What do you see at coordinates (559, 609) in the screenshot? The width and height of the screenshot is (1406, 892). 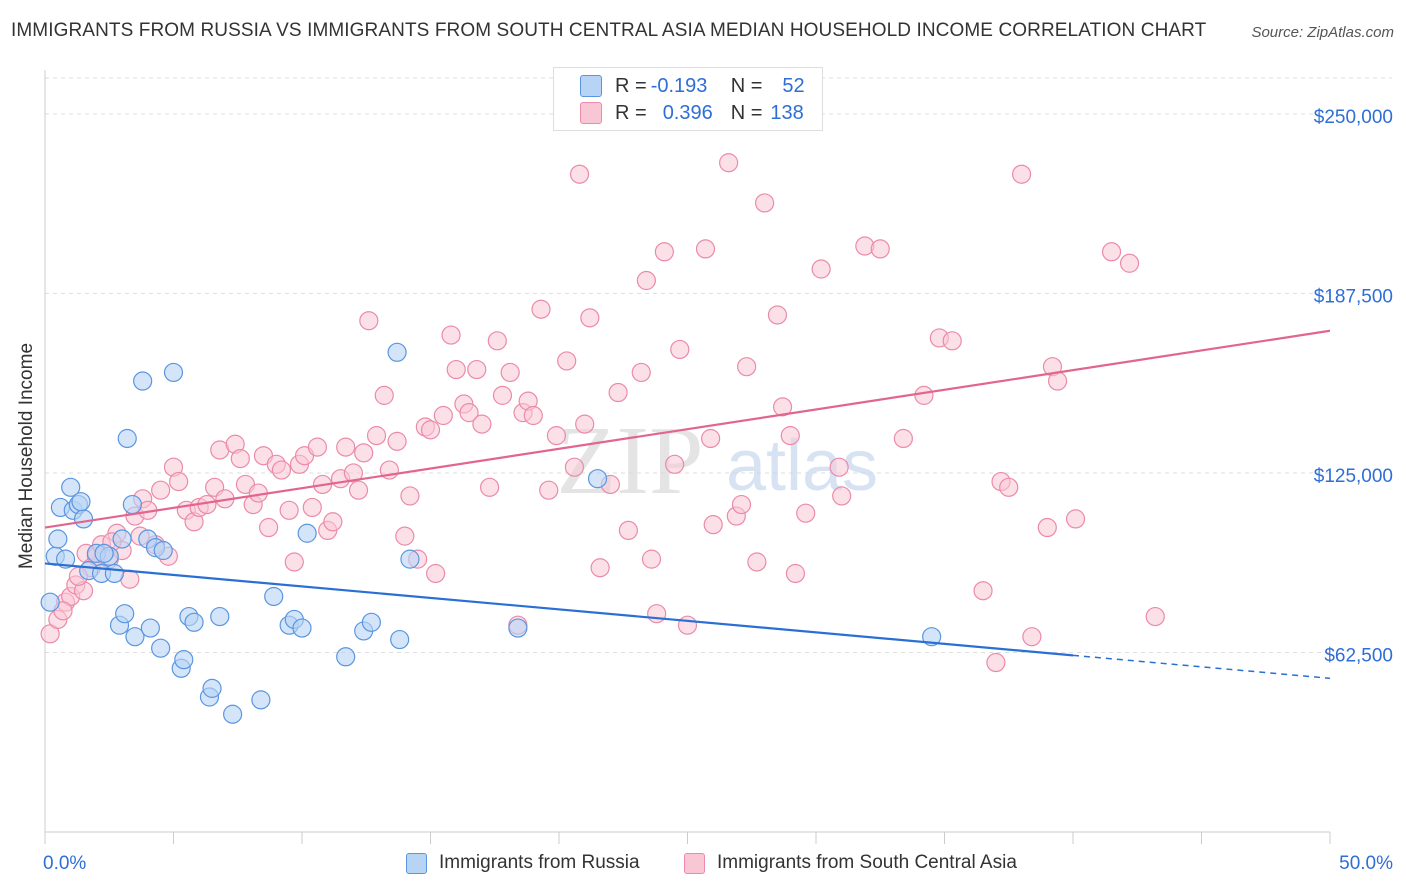 I see `trend-line-russia` at bounding box center [559, 609].